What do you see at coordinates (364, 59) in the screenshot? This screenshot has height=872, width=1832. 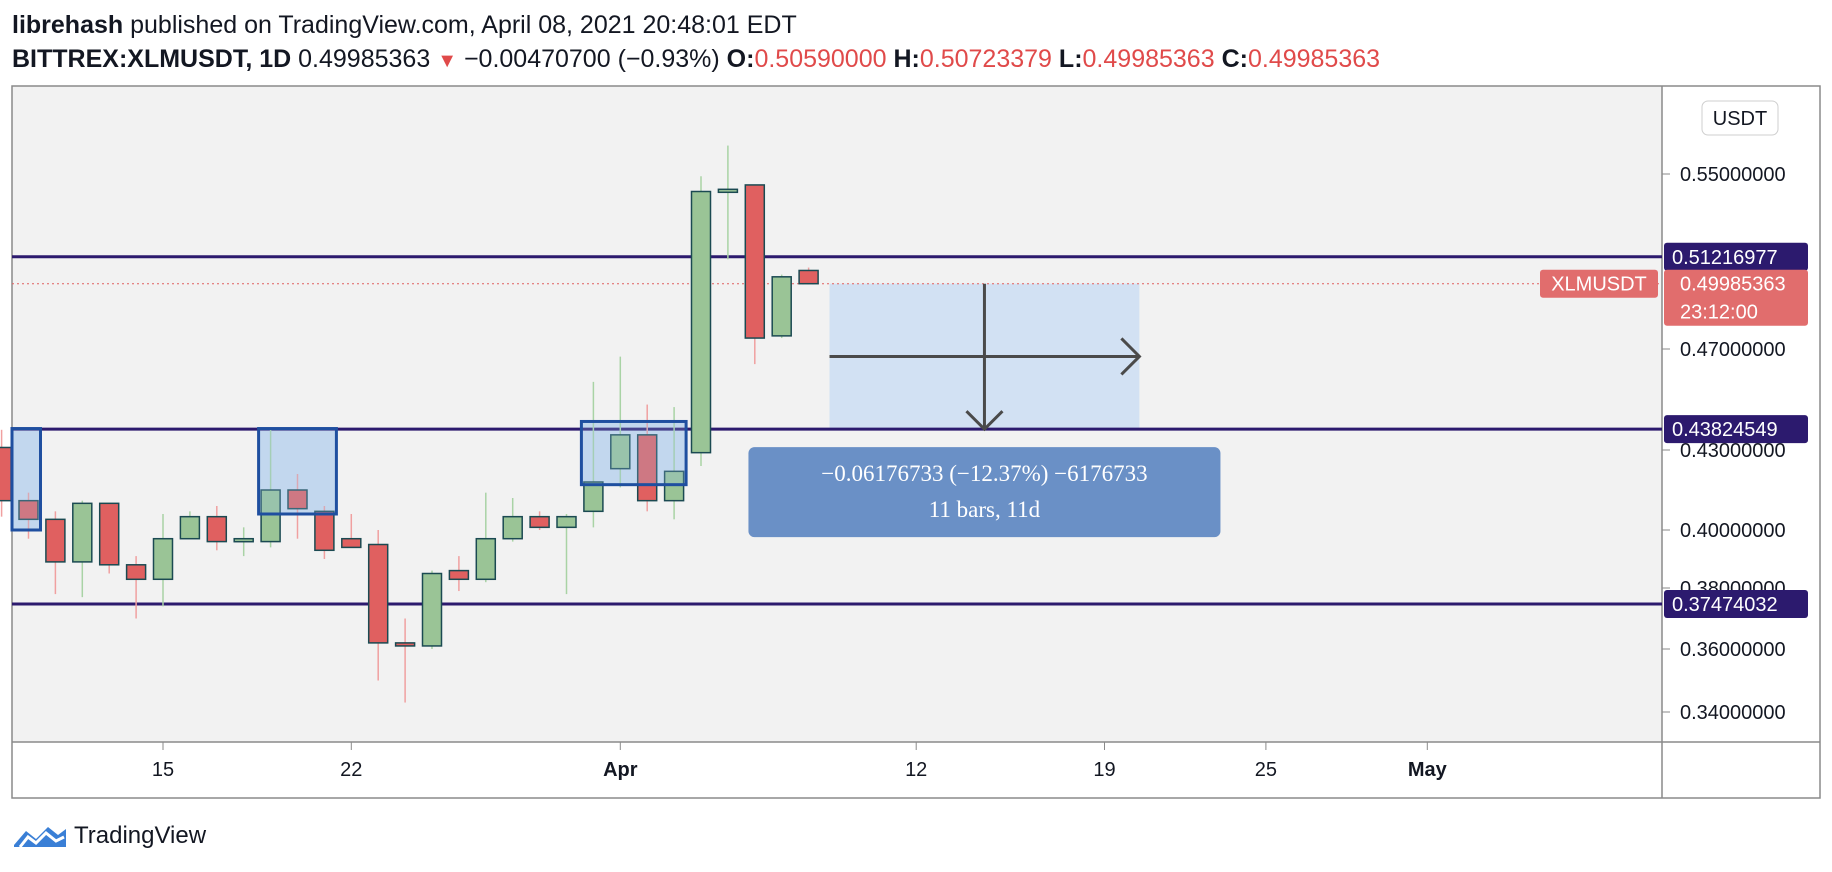 I see `last-price: 0.49985363` at bounding box center [364, 59].